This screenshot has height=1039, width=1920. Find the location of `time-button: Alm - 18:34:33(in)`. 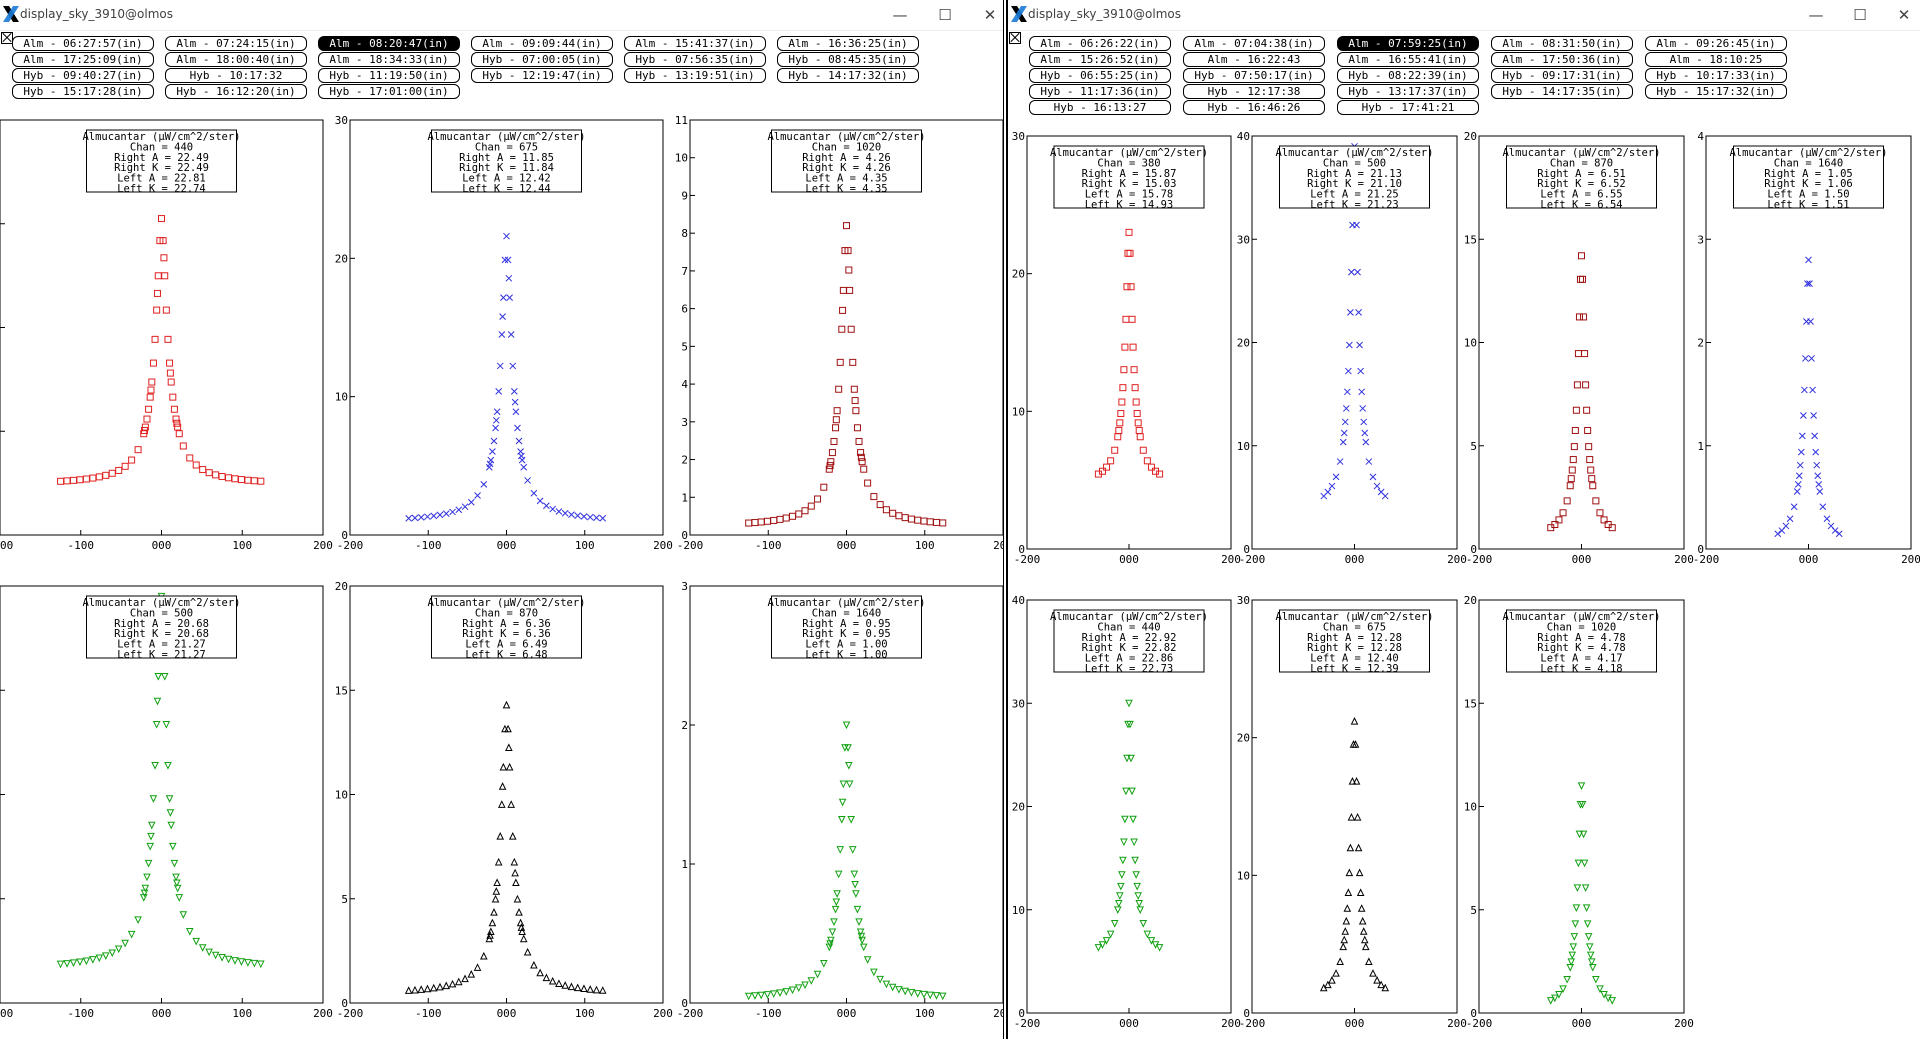

time-button: Alm - 18:34:33(in) is located at coordinates (389, 59).